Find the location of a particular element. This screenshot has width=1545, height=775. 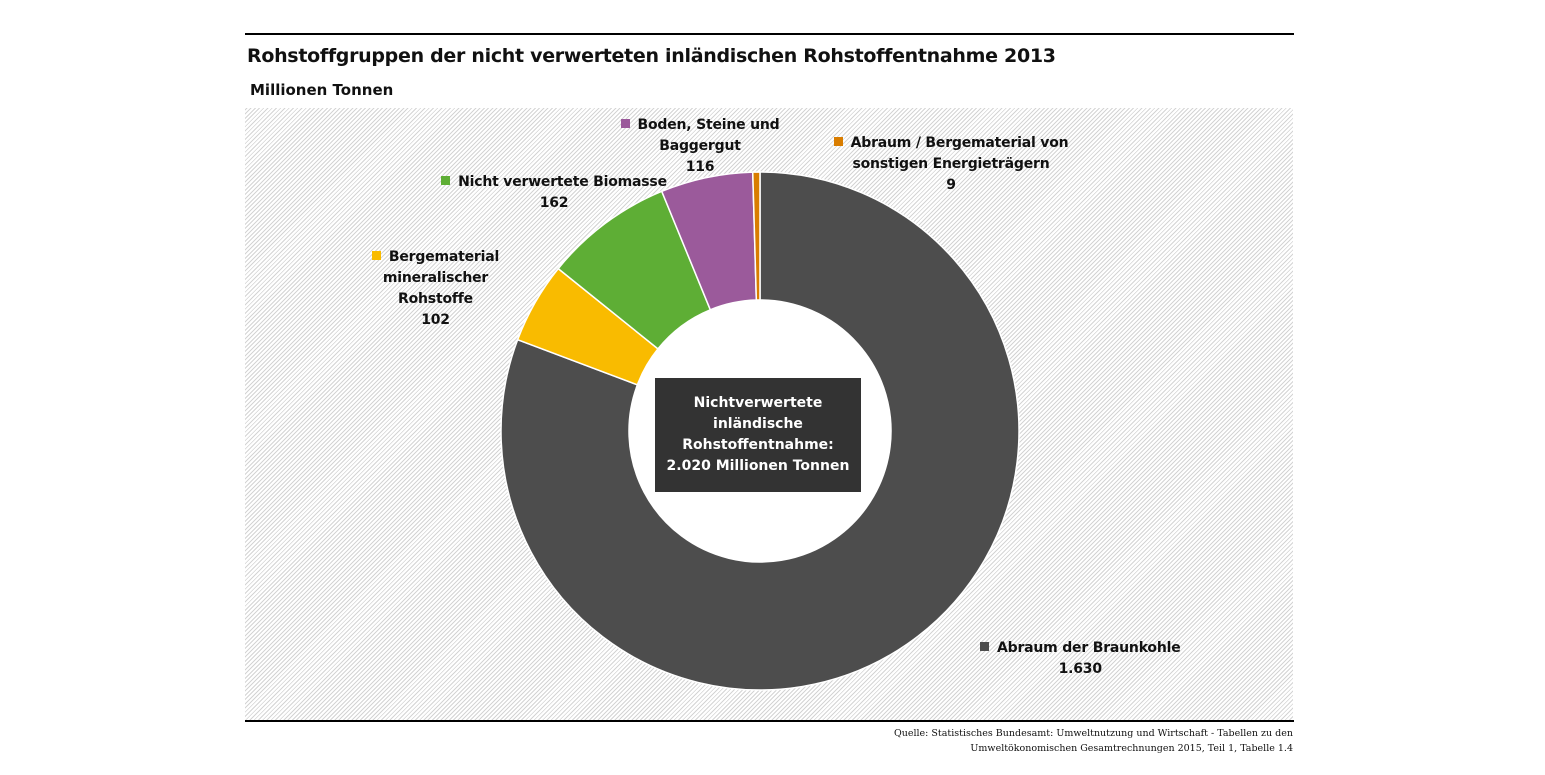

slice-name: Abraum / Bergematerial von is located at coordinates (959, 143).